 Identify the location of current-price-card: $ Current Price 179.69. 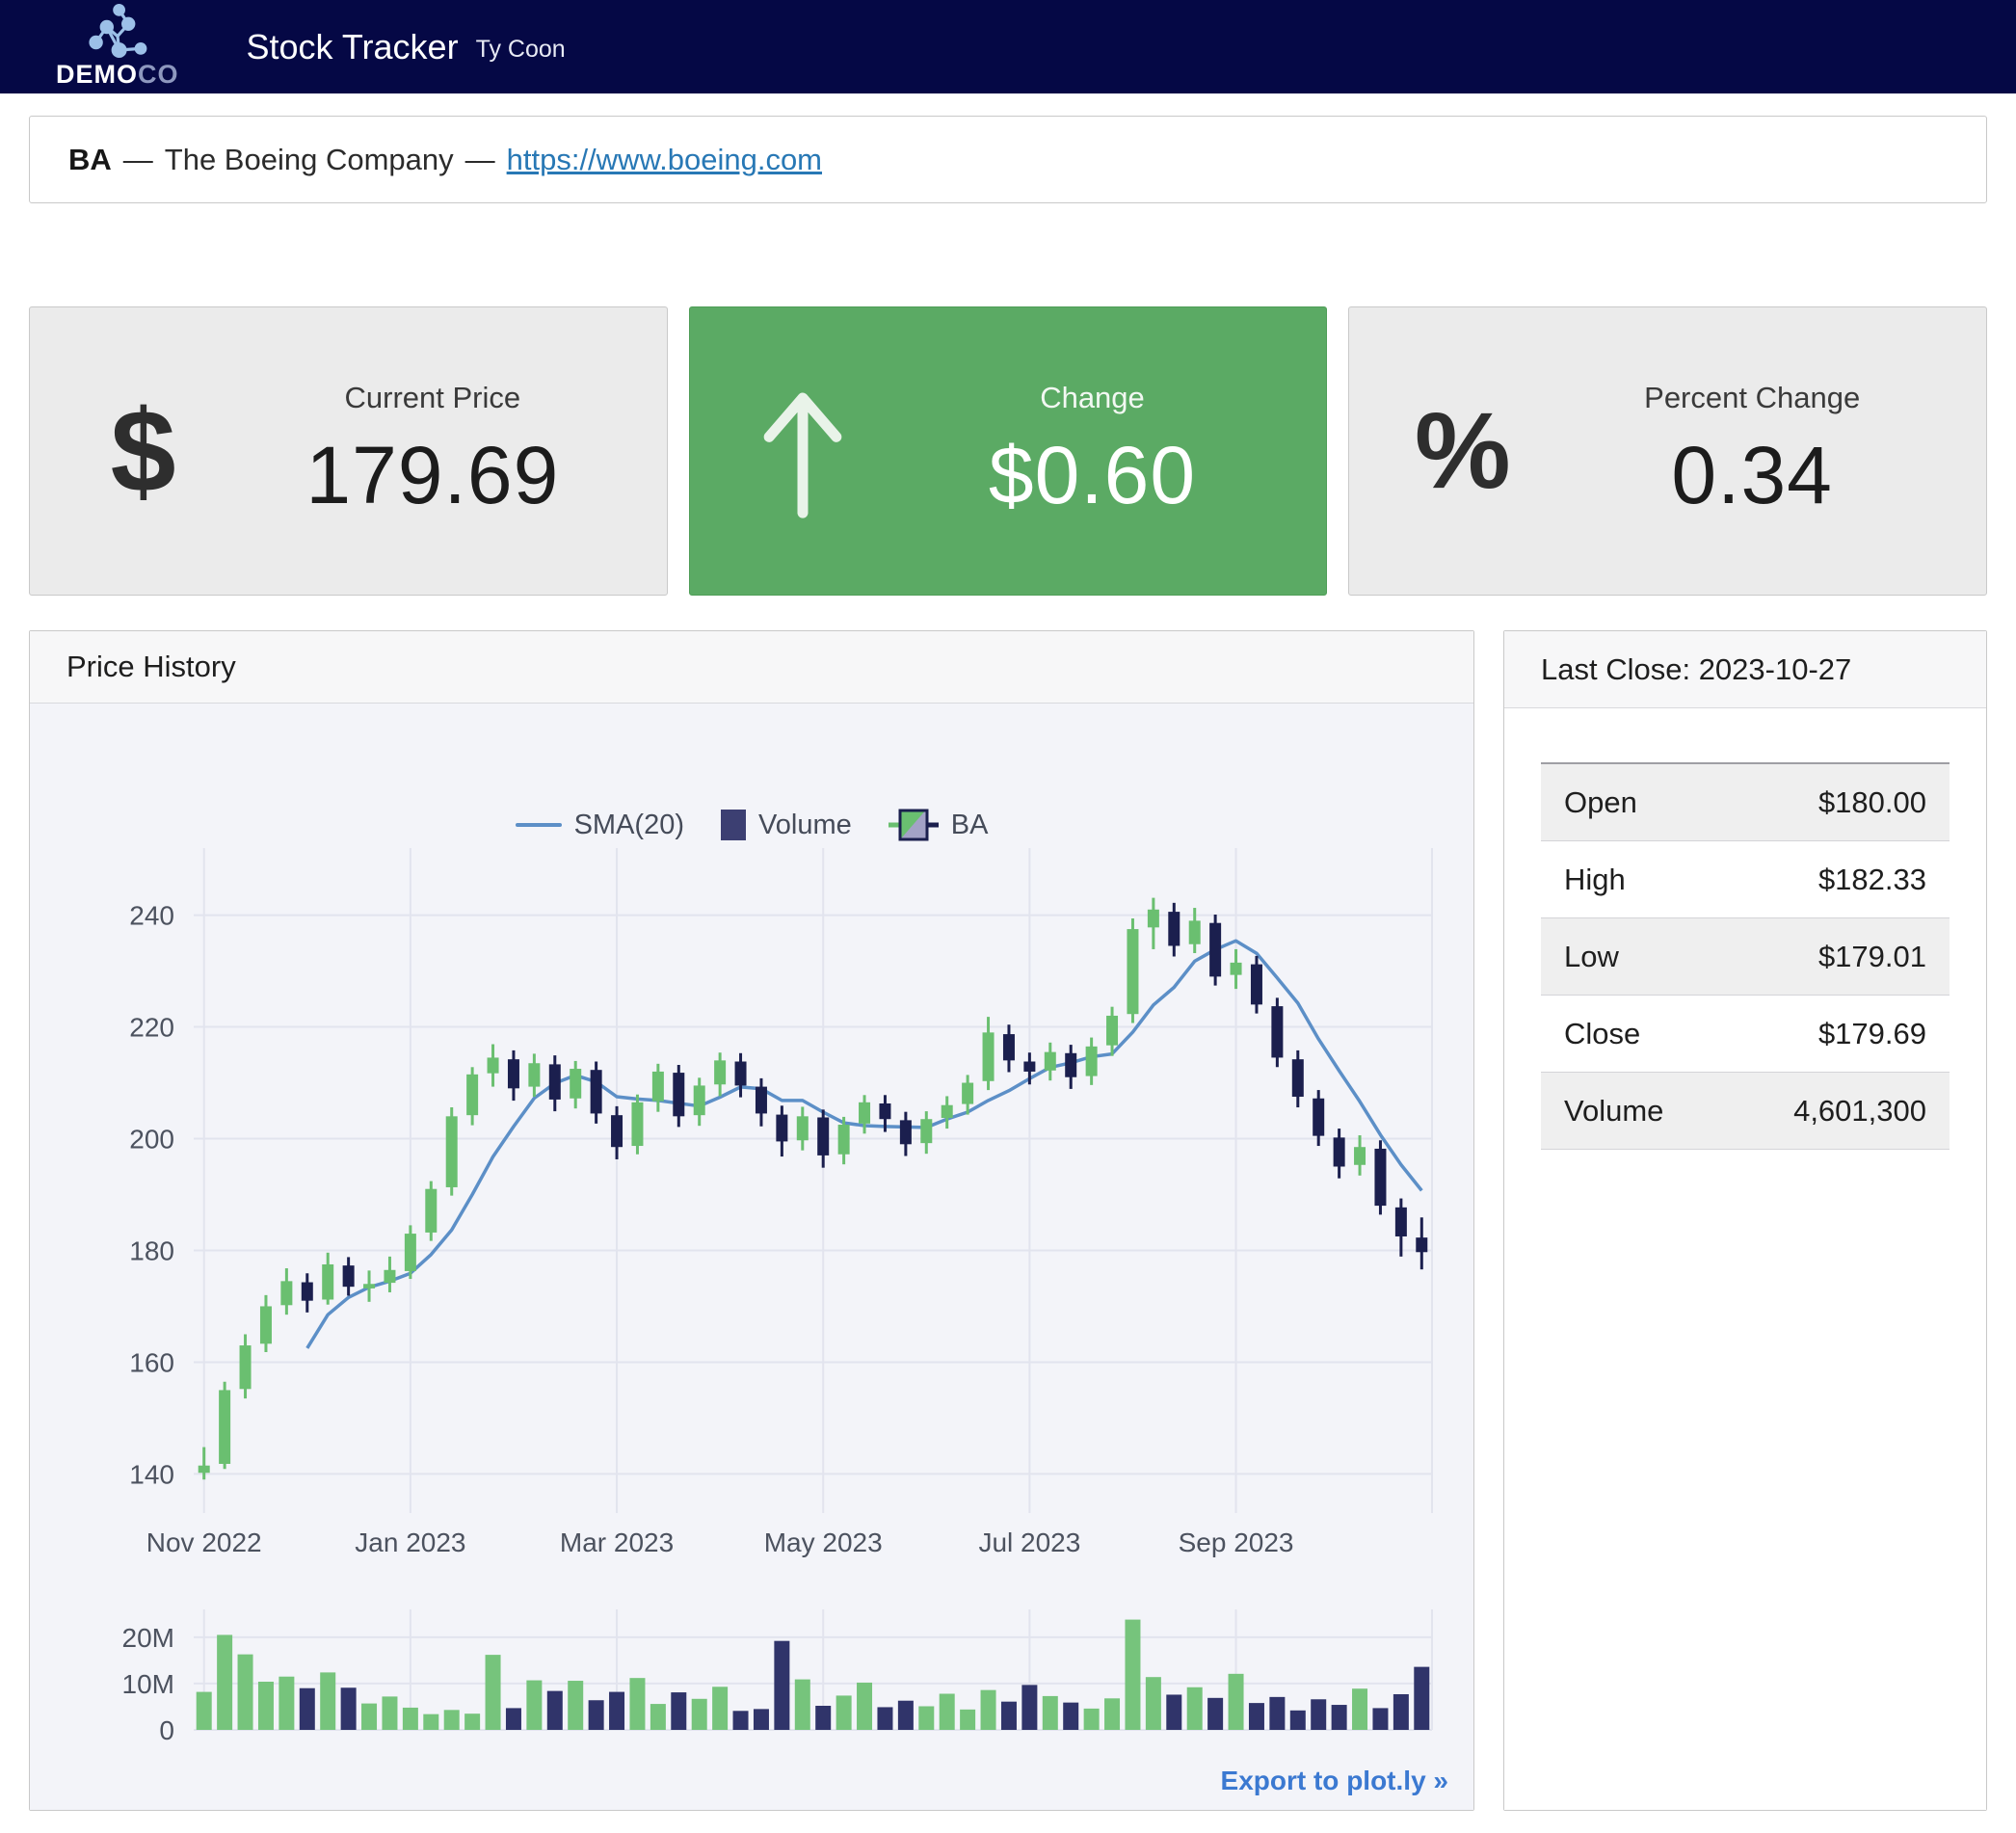
(349, 451).